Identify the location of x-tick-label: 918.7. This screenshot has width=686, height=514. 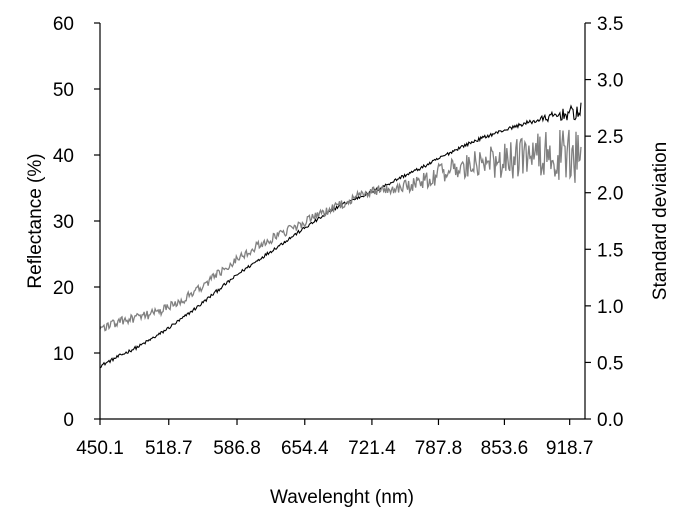
(570, 448).